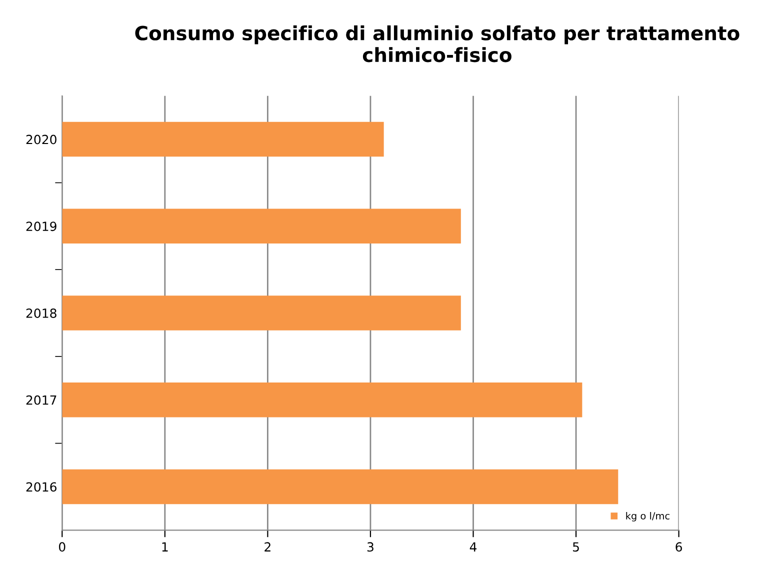  What do you see at coordinates (267, 547) in the screenshot?
I see `x-tick-label: 2` at bounding box center [267, 547].